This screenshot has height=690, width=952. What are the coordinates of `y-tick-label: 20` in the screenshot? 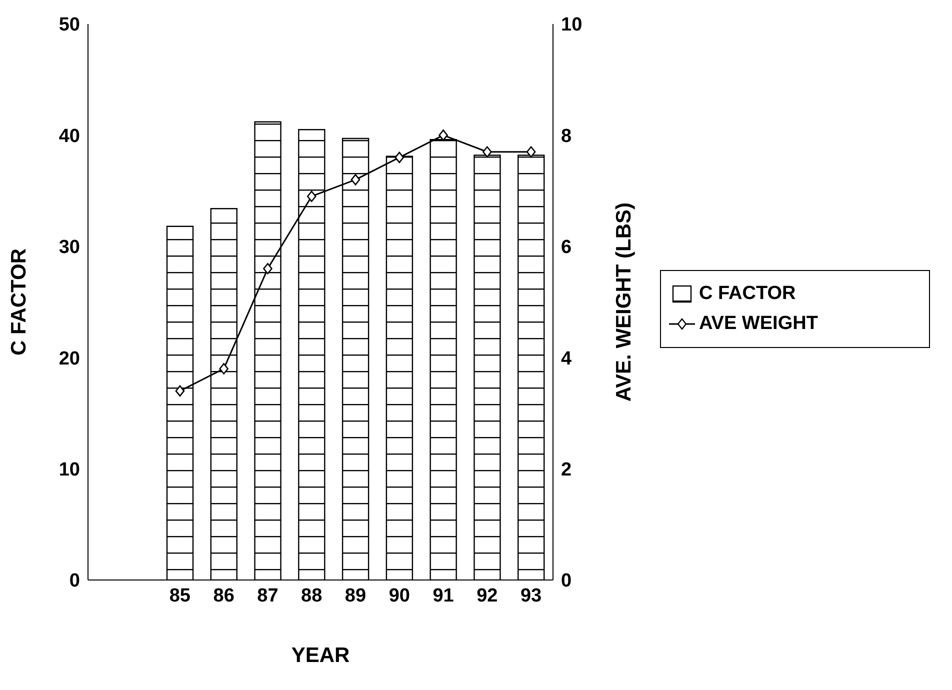 It's located at (69, 359).